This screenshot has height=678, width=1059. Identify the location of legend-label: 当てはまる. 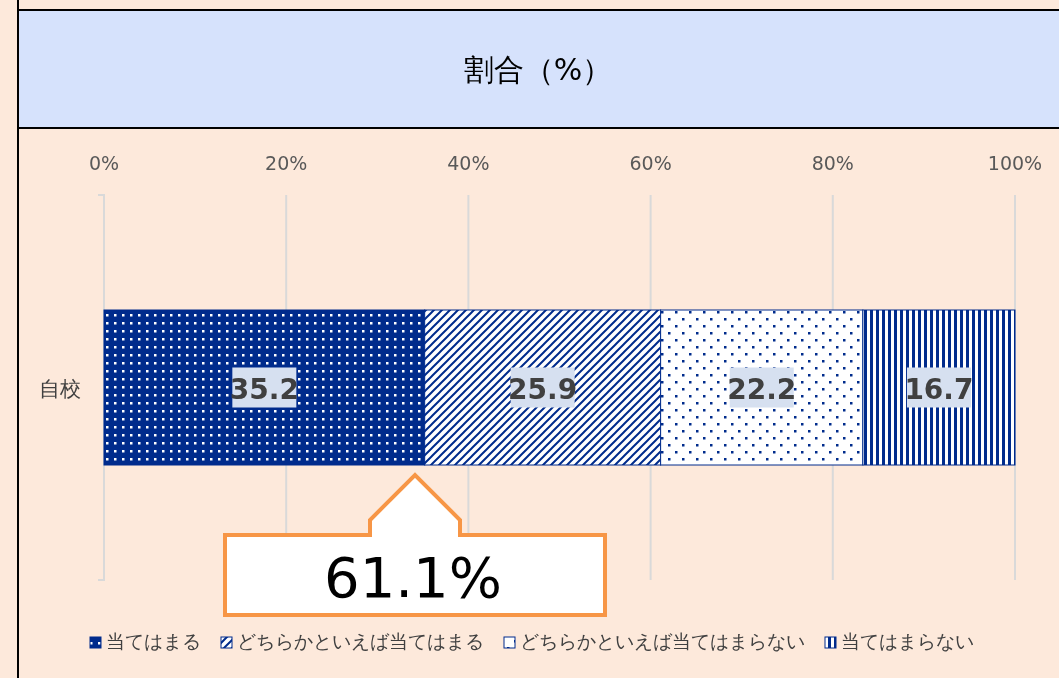
(153, 641).